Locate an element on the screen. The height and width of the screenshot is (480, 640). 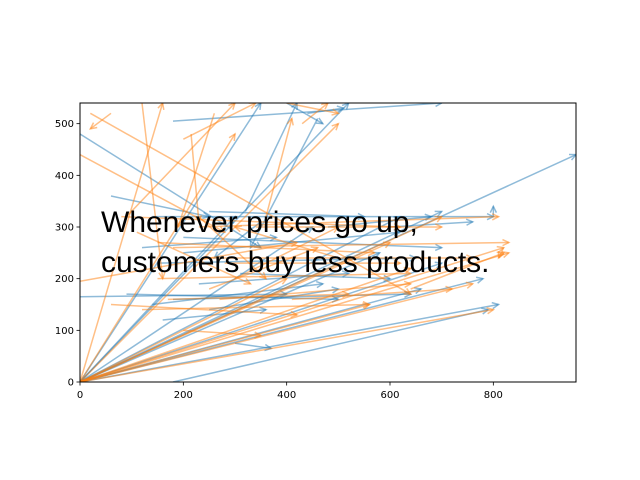
x-tick-label-400: 400 is located at coordinates (286, 395).